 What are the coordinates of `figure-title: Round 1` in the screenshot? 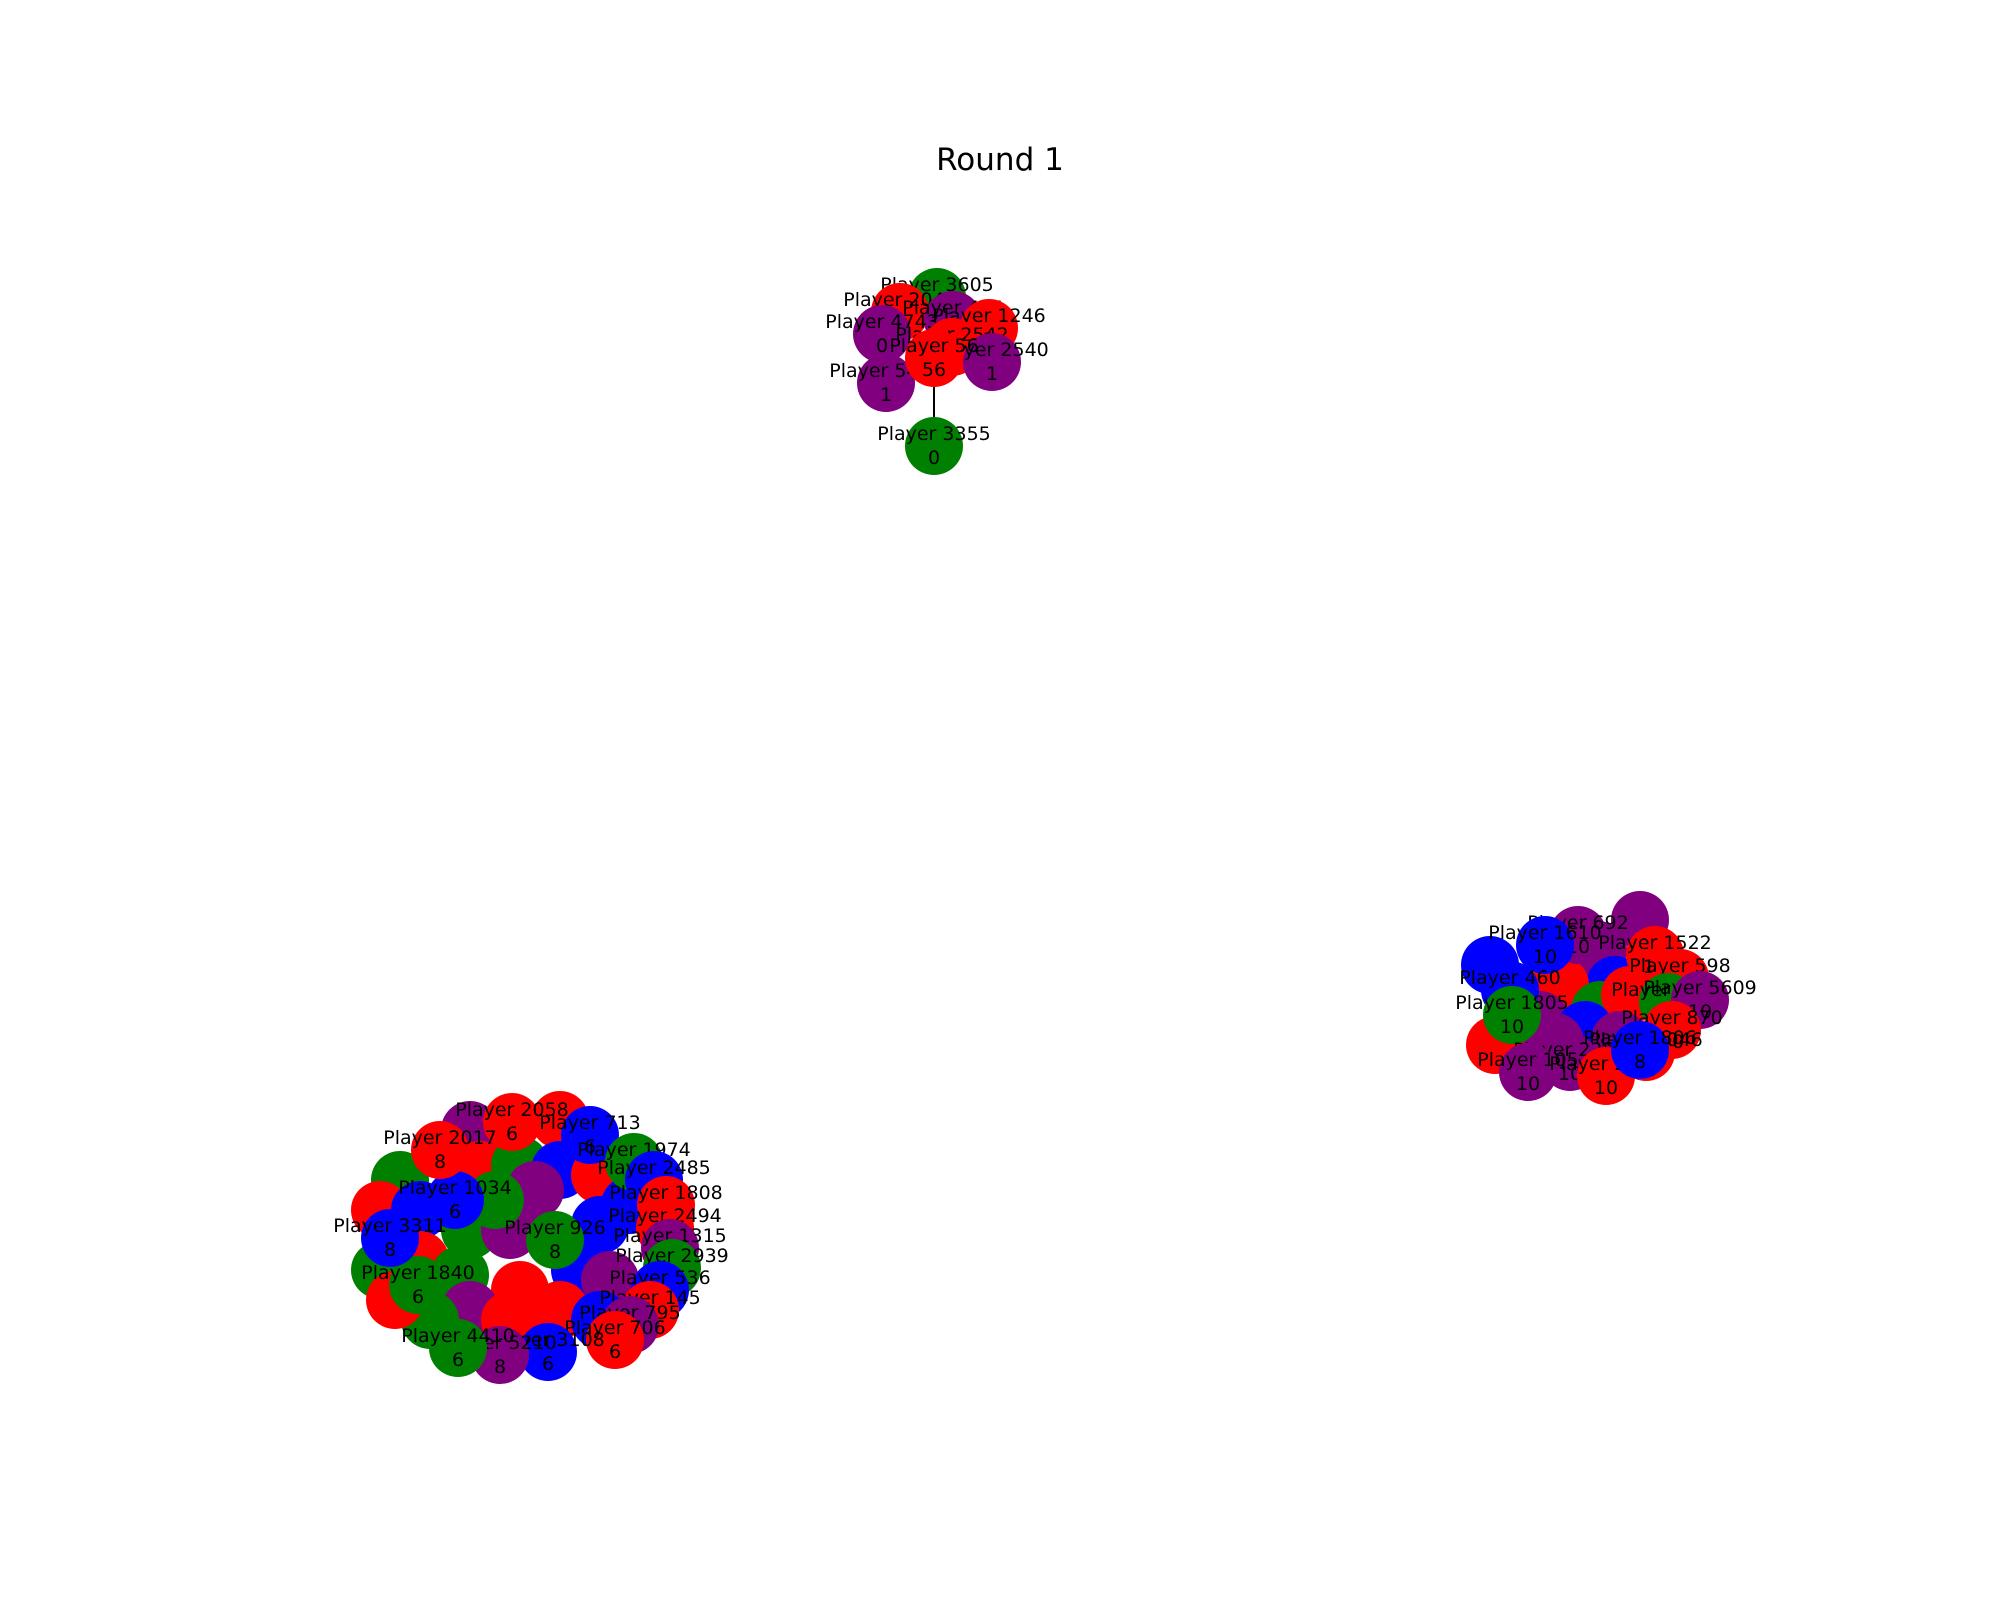 It's located at (1000, 160).